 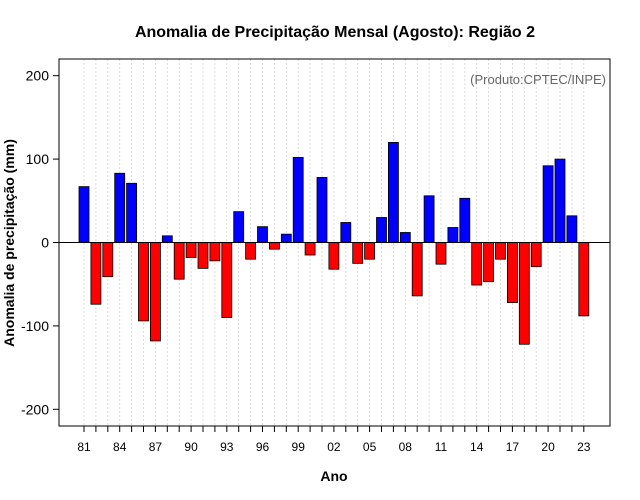 I want to click on bar-2023, so click(x=584, y=279).